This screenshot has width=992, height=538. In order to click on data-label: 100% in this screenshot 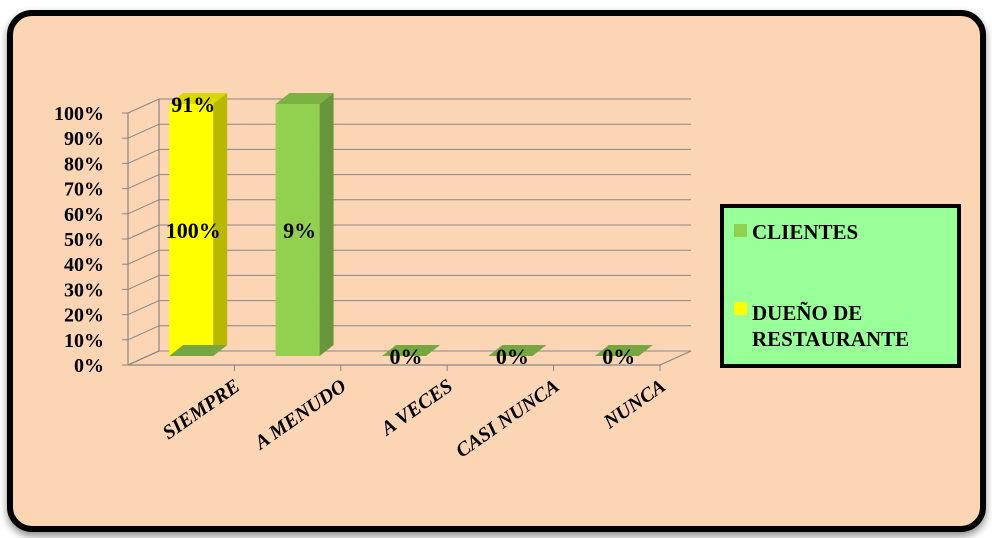, I will do `click(193, 230)`.